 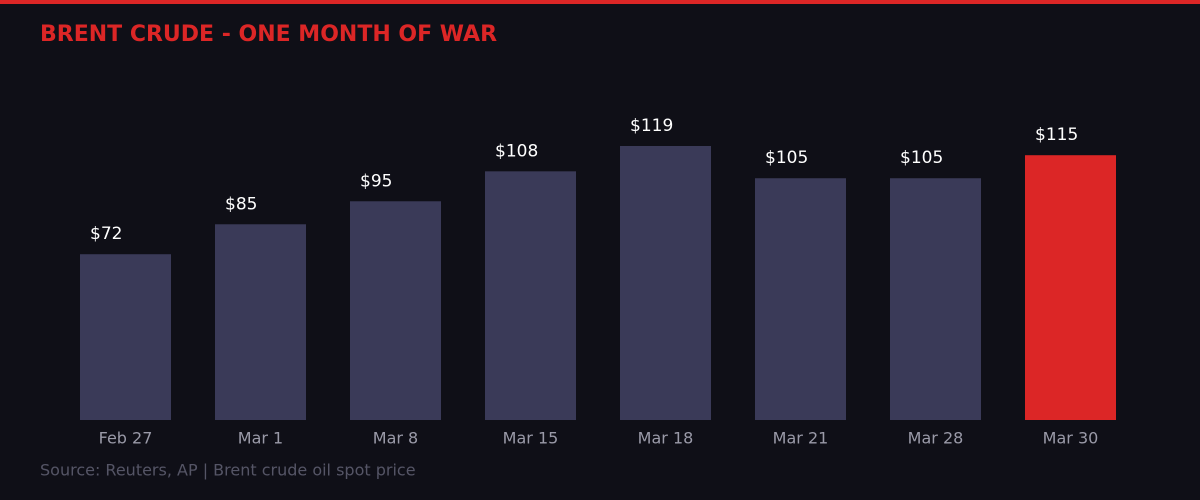 What do you see at coordinates (395, 438) in the screenshot?
I see `x-tick-label: Mar 8` at bounding box center [395, 438].